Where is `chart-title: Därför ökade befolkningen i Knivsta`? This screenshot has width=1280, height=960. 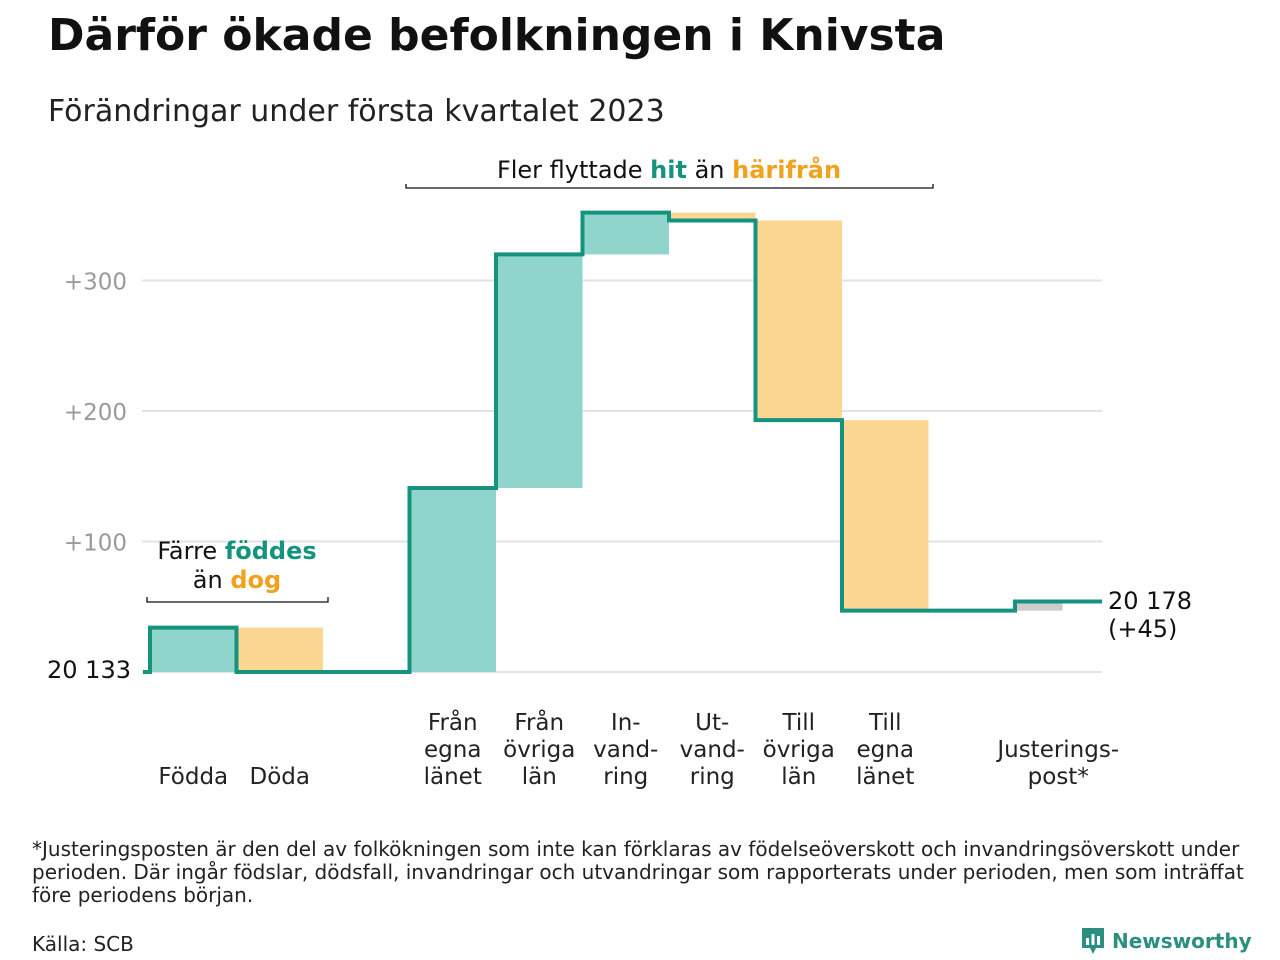 chart-title: Därför ökade befolkningen i Knivsta is located at coordinates (497, 35).